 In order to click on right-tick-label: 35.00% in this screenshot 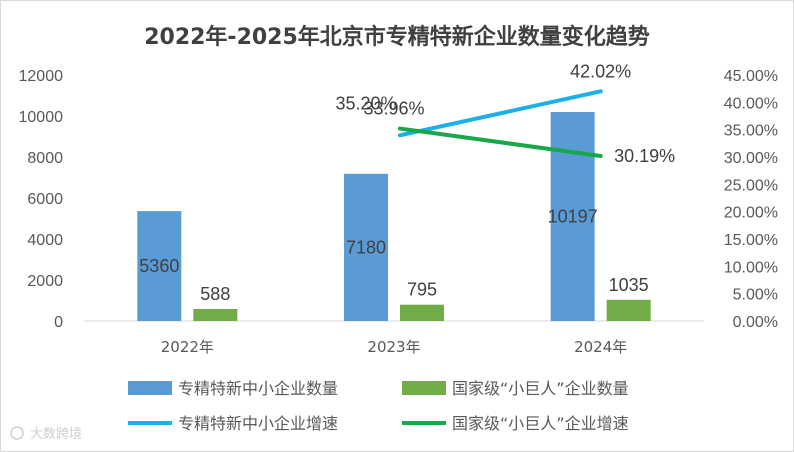, I will do `click(751, 131)`.